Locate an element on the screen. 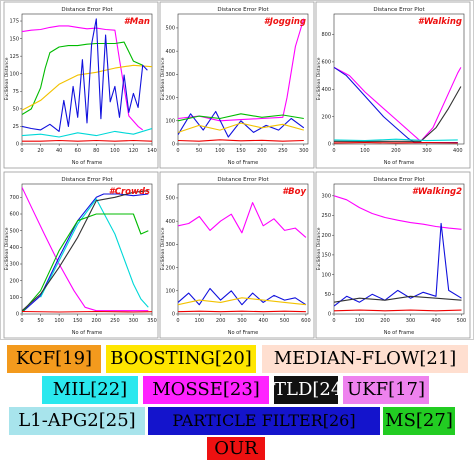 This screenshot has height=460, width=474. legend-item-5: MOSSE[23] is located at coordinates (206, 390).